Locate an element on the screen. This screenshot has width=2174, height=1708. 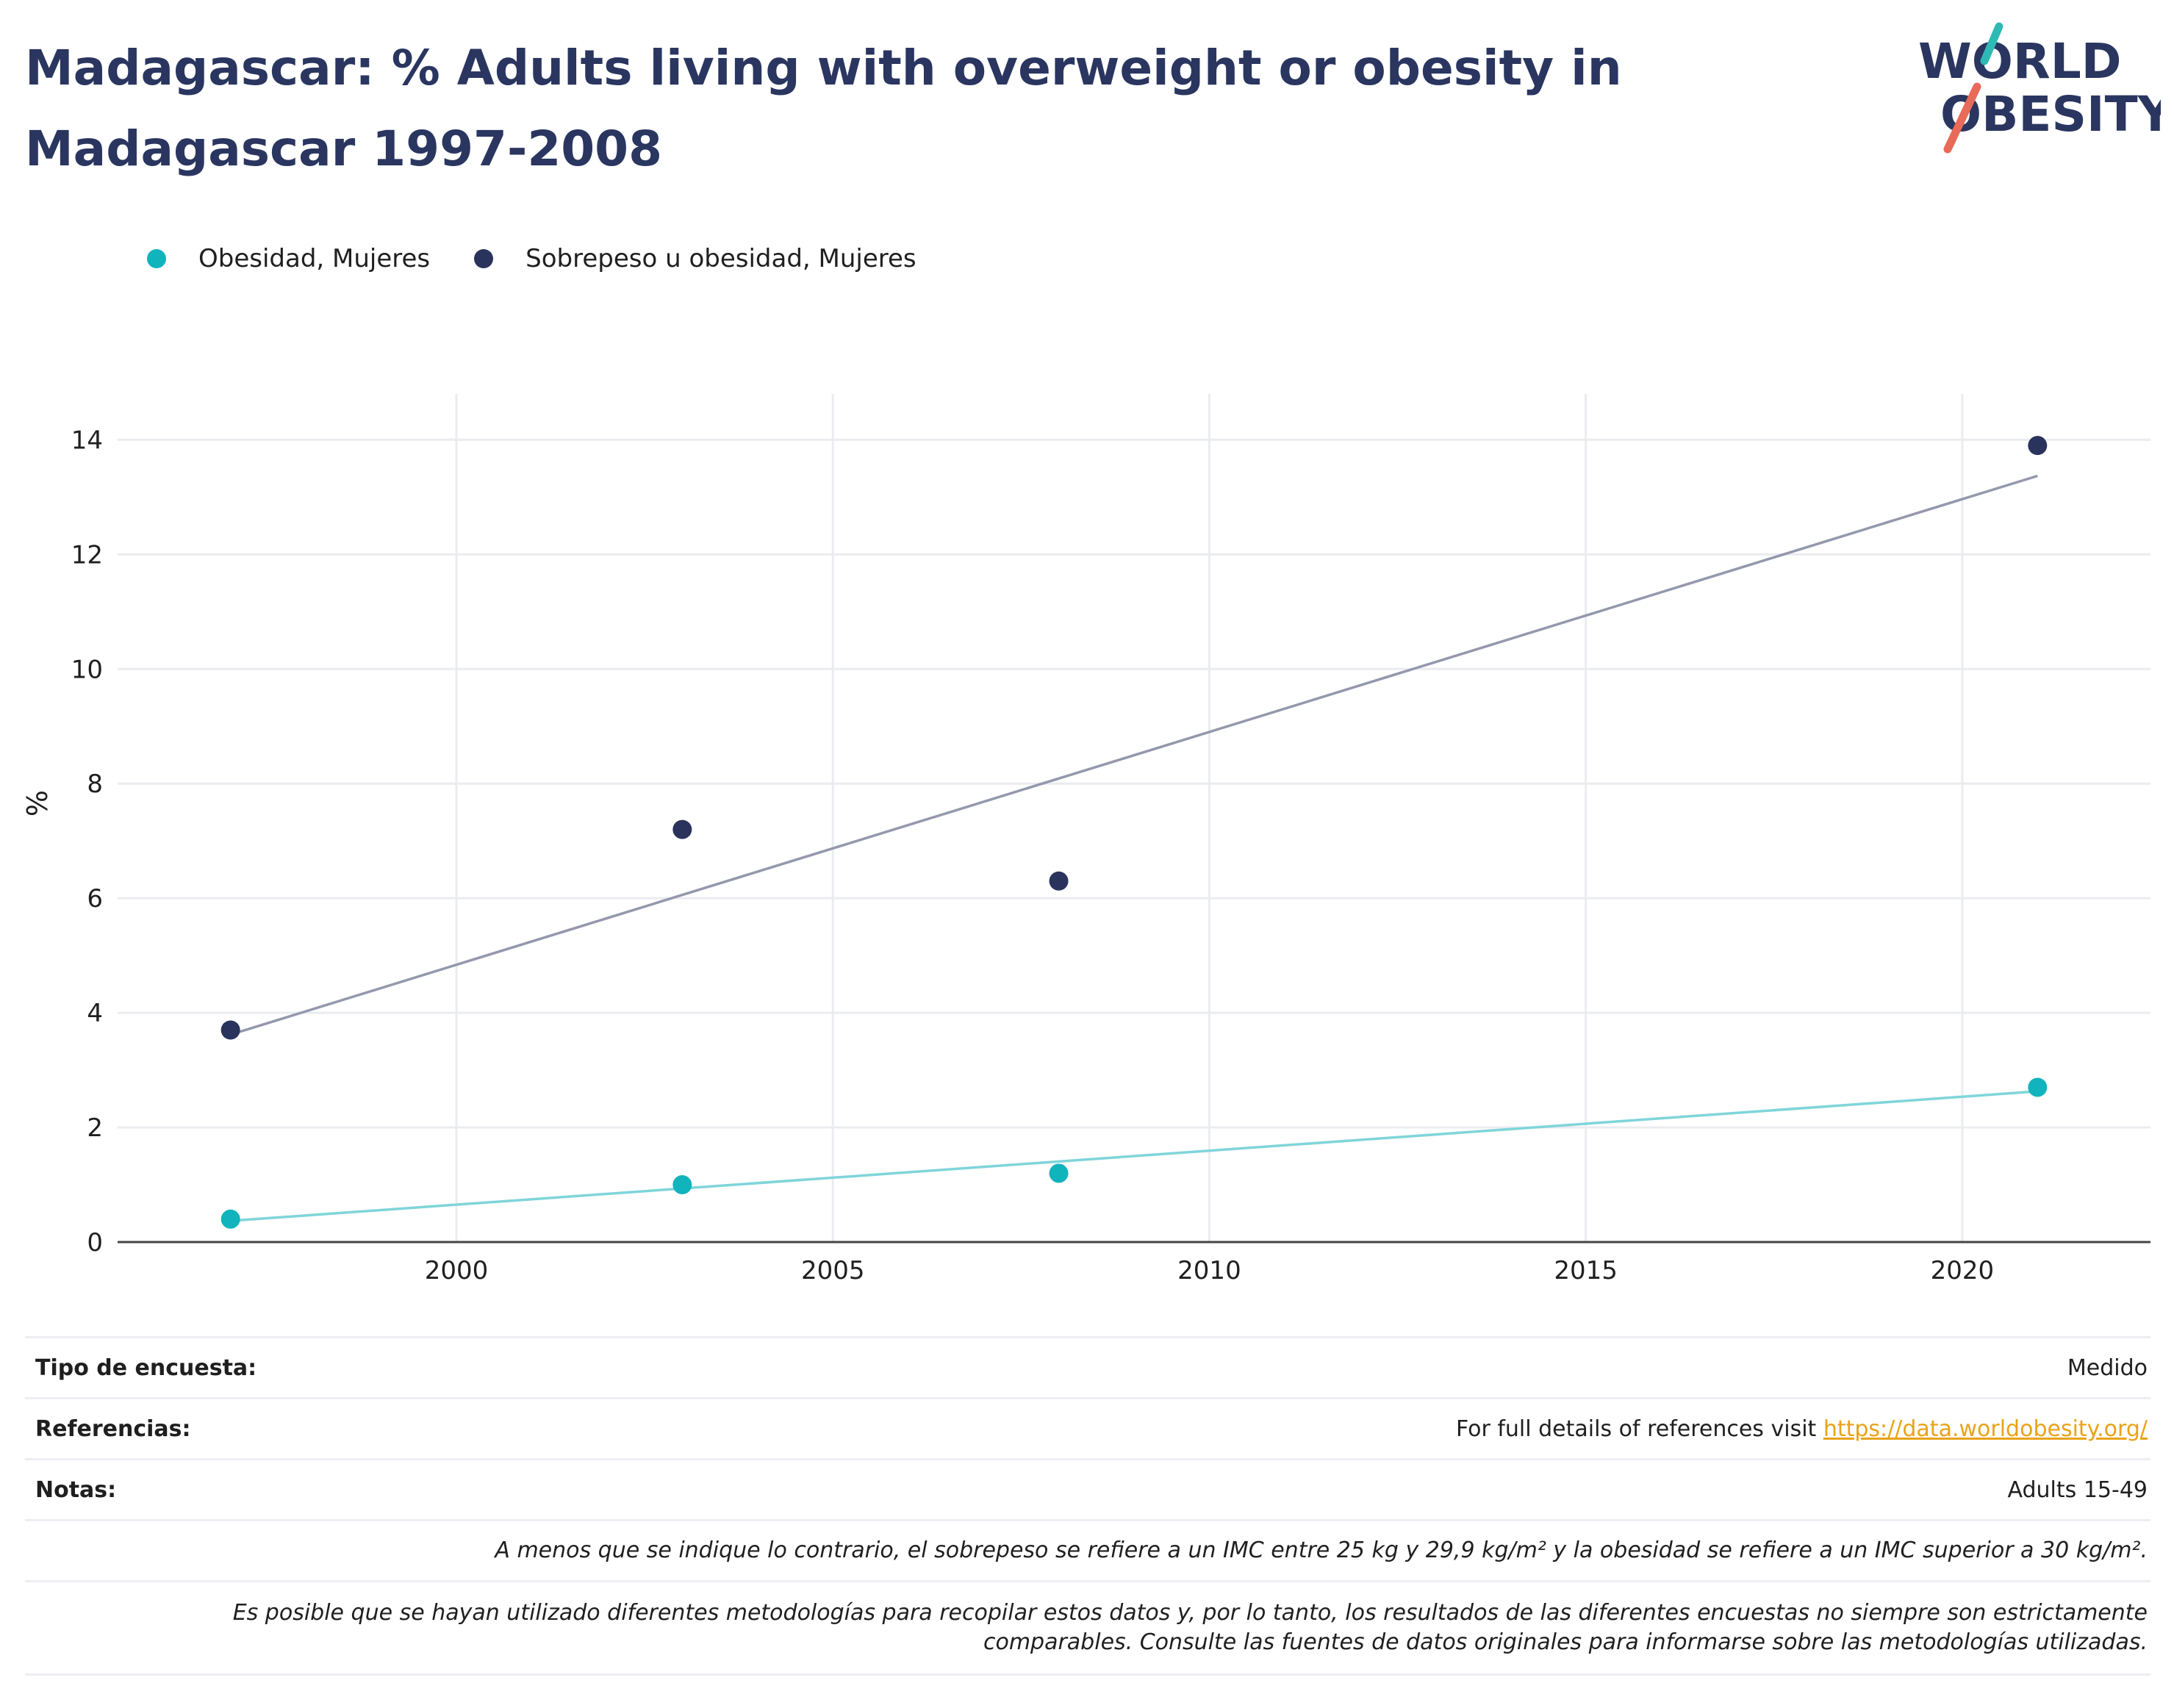
legend-item-overweight: Sobrepeso u obesidad, Mujeres is located at coordinates (695, 258).